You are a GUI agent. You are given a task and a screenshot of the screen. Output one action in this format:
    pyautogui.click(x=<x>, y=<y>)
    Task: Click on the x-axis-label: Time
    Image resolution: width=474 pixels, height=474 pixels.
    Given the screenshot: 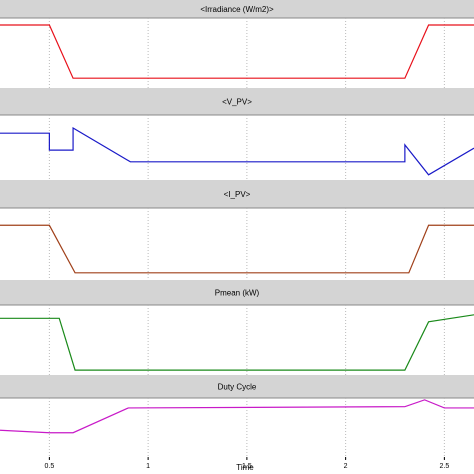 What is the action you would take?
    pyautogui.click(x=245, y=467)
    